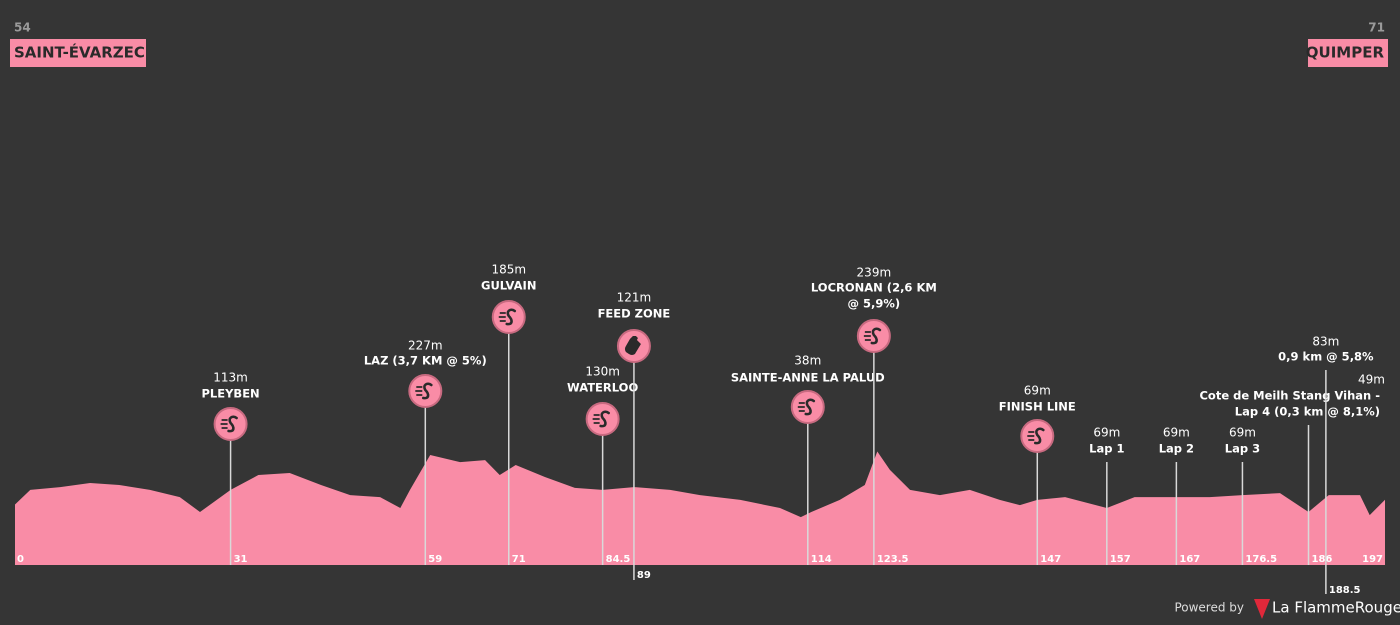  What do you see at coordinates (602, 388) in the screenshot?
I see `waypoint-name: WATERLOO` at bounding box center [602, 388].